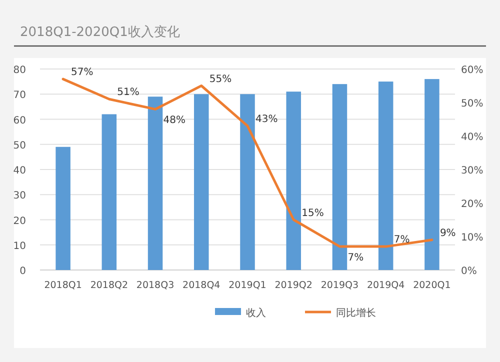  What do you see at coordinates (19, 120) in the screenshot?
I see `y-tick-label: 60` at bounding box center [19, 120].